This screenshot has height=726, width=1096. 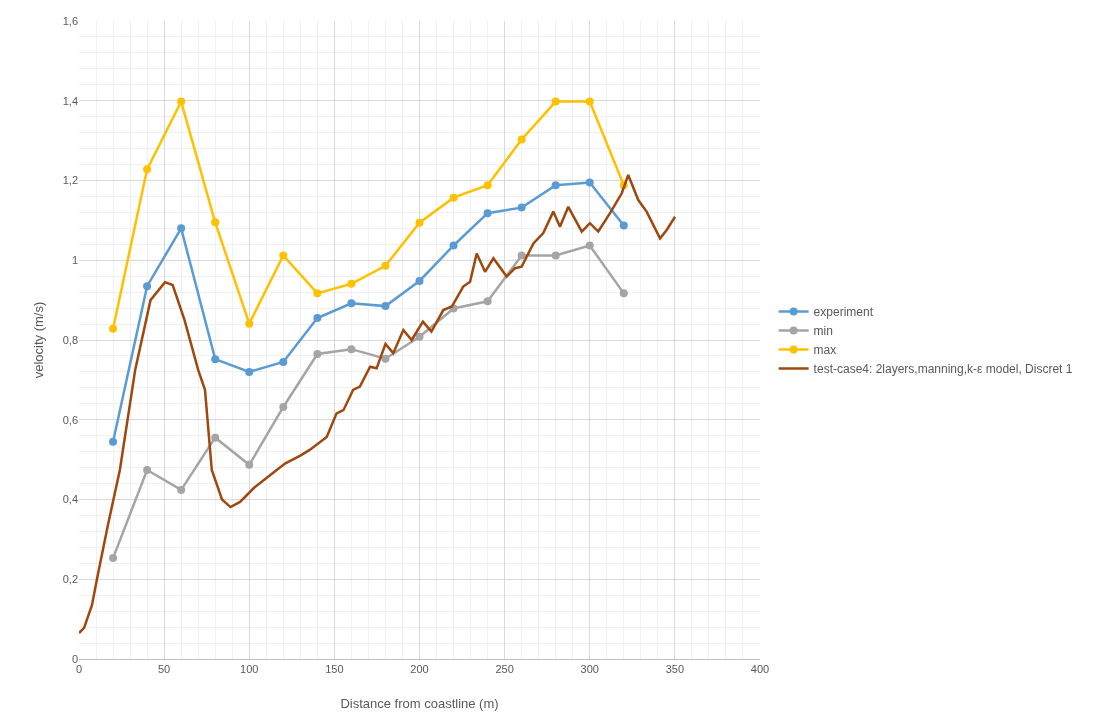 I want to click on x-tick-label: 400, so click(x=760, y=669).